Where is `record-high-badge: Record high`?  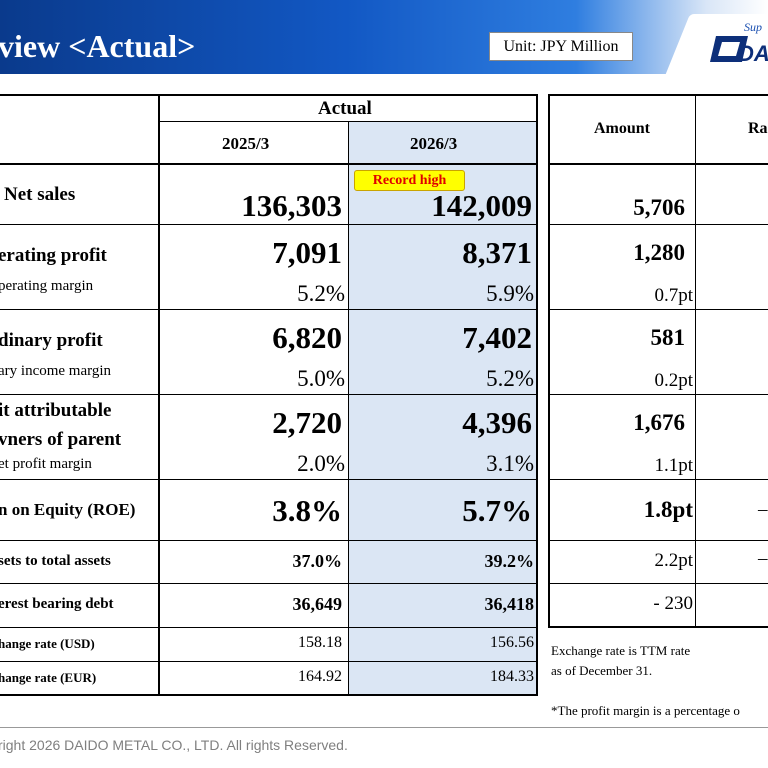
record-high-badge: Record high is located at coordinates (409, 180).